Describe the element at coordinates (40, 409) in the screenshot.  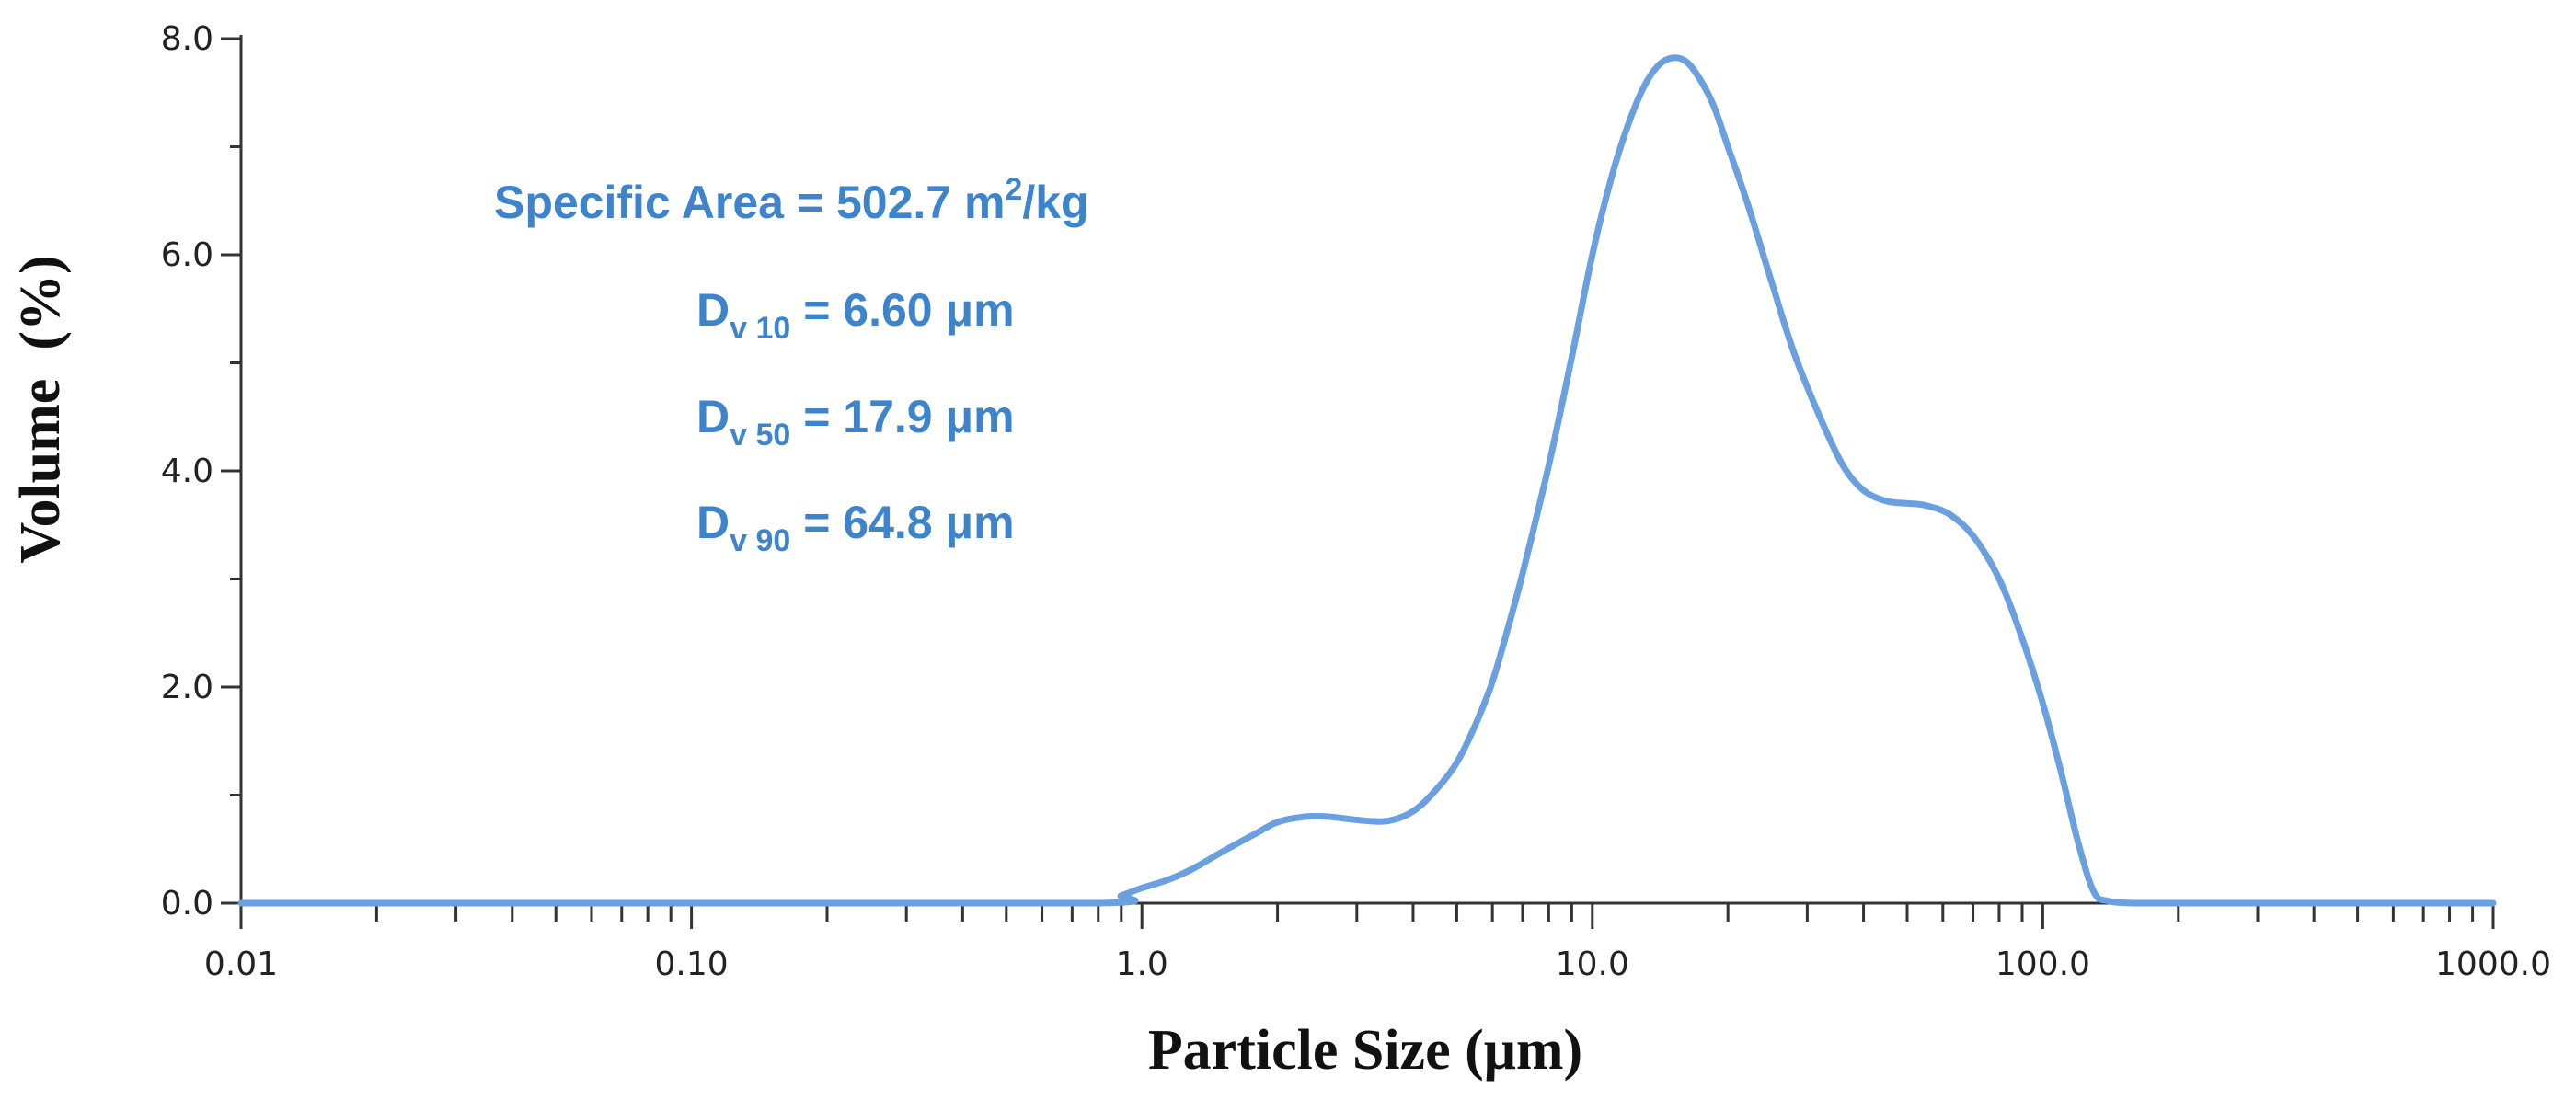
I see `y-axis-title: Volume (%)` at that location.